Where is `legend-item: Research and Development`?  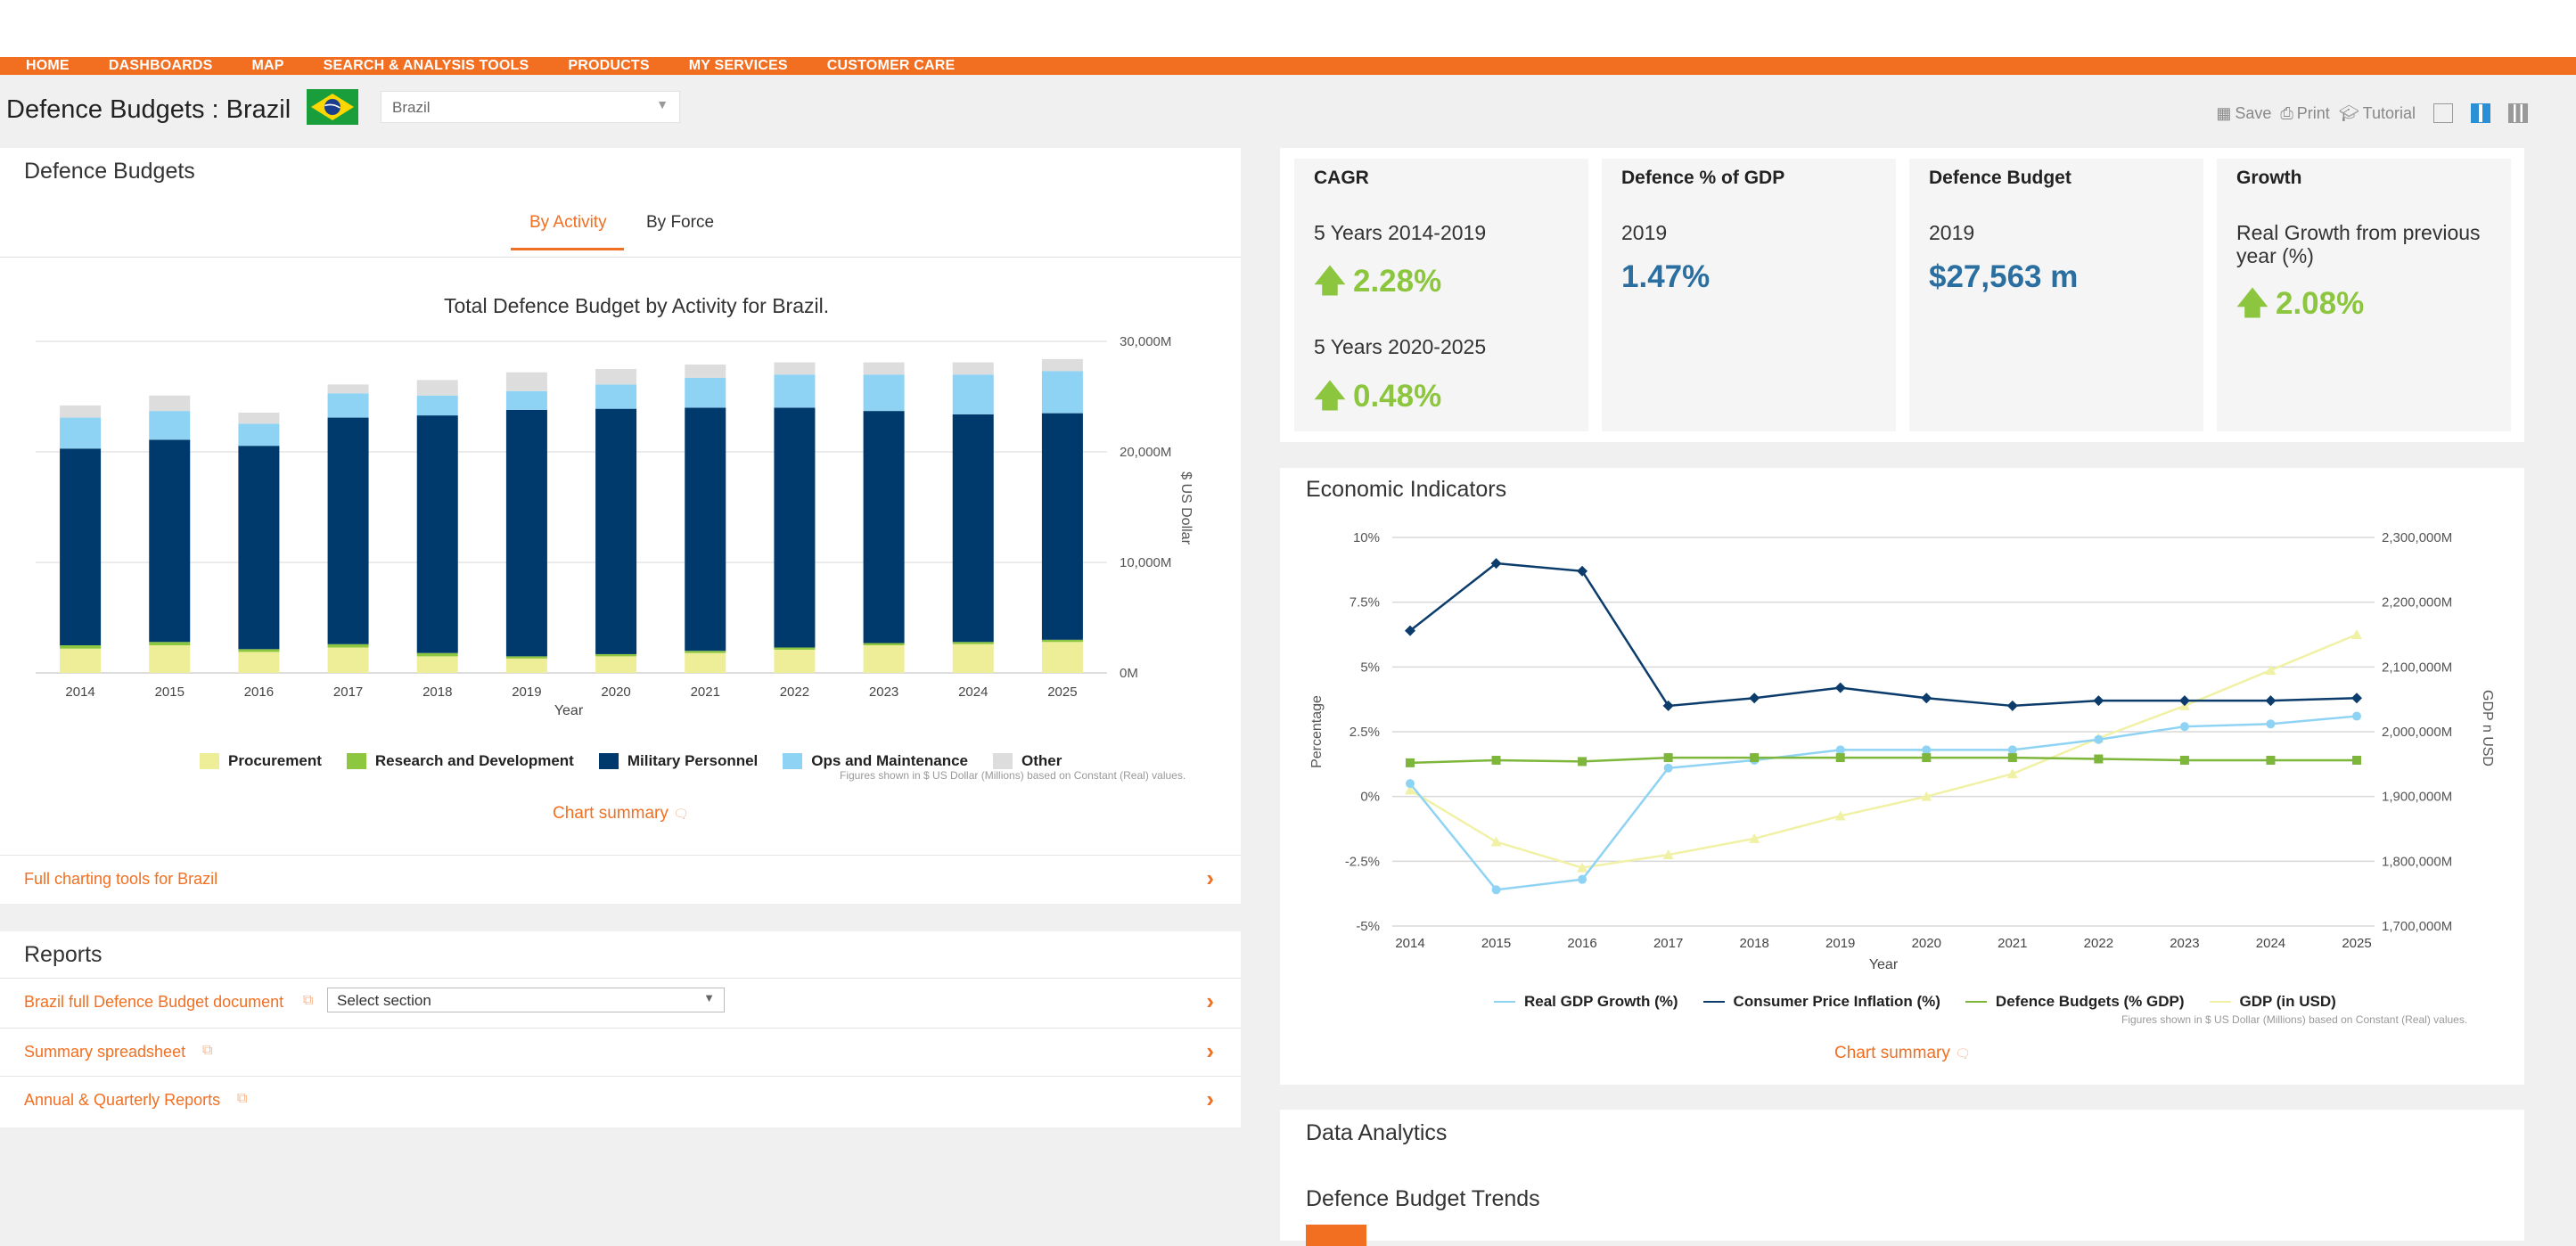
legend-item: Research and Development is located at coordinates (460, 761).